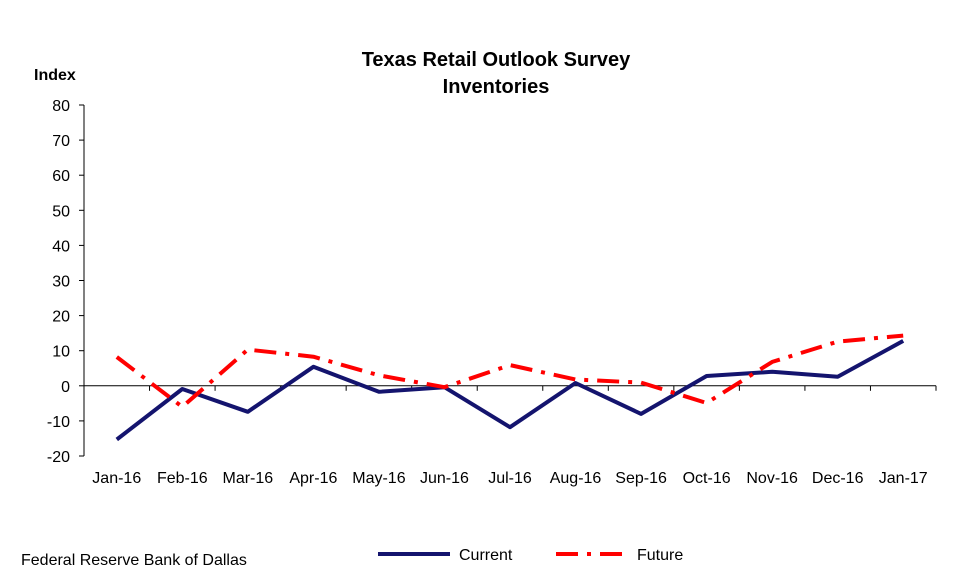  I want to click on y-tick-labels: 80 70 60 50 40 30 20 10 0 -10 -20, so click(58, 282).